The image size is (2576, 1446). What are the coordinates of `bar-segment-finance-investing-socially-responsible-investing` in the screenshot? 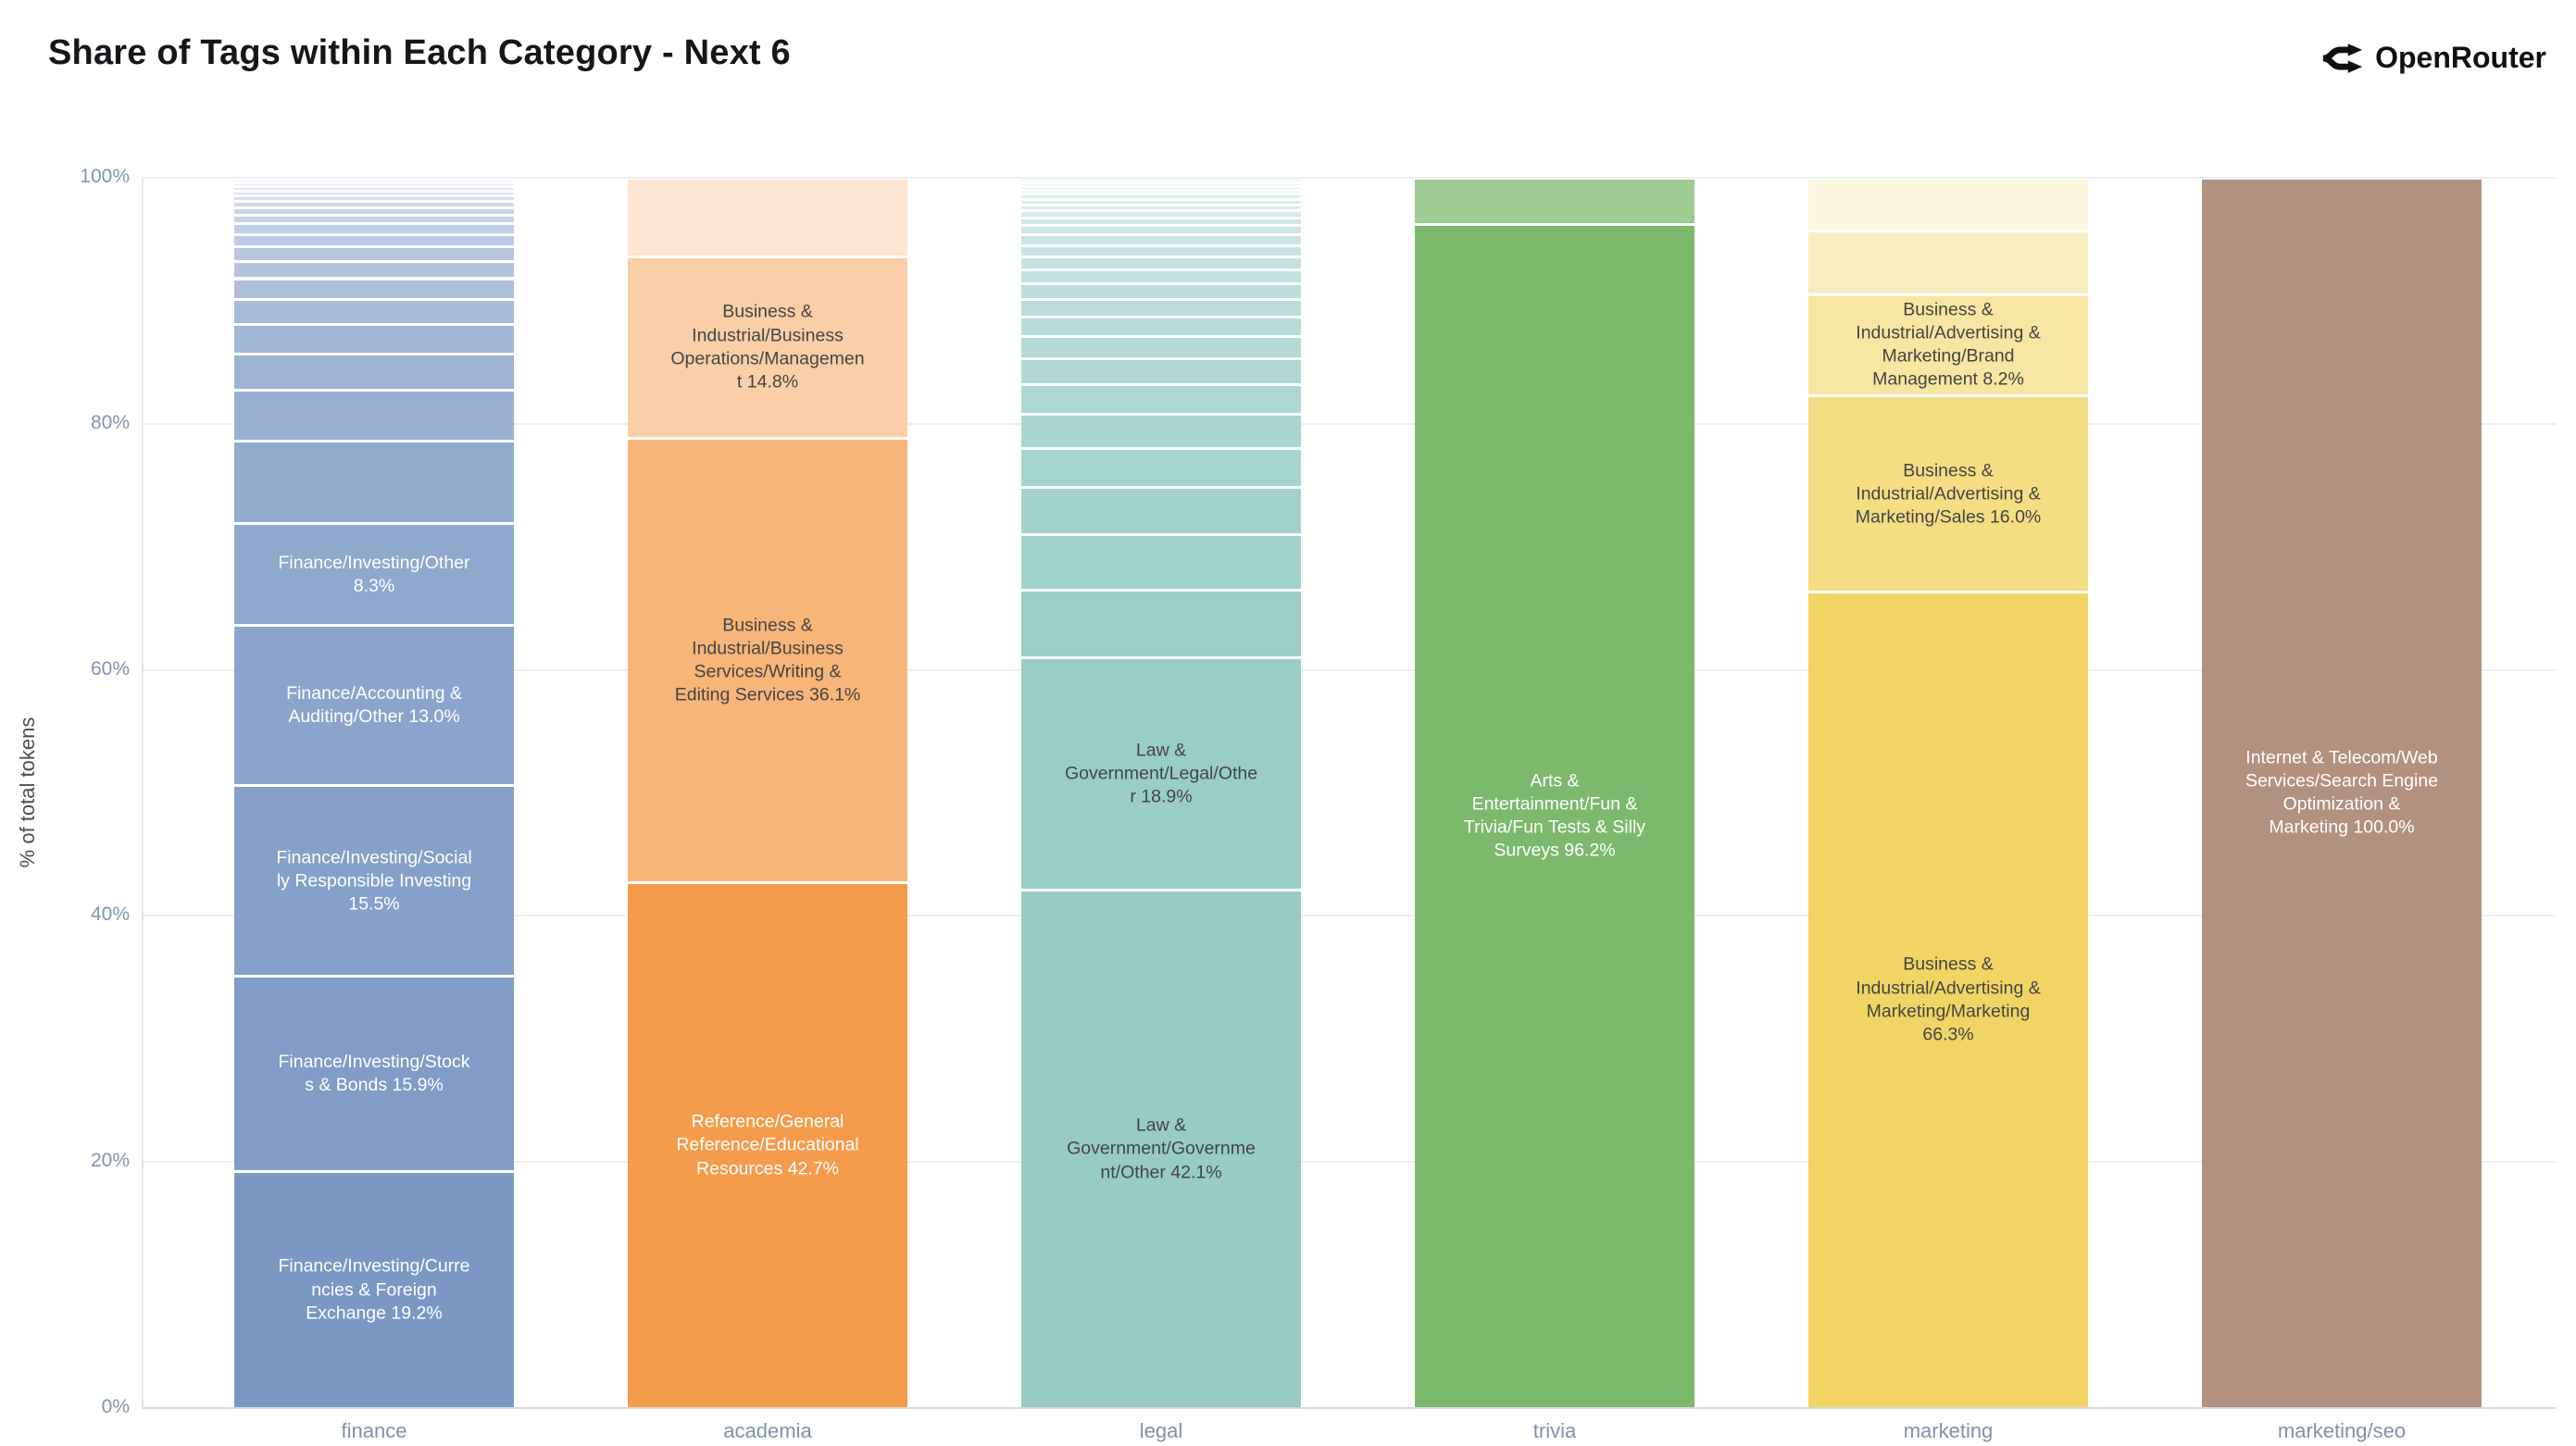 It's located at (374, 881).